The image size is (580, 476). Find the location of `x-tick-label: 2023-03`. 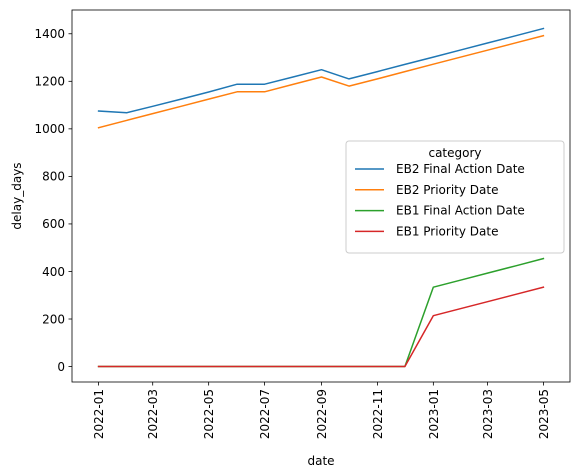

x-tick-label: 2023-03 is located at coordinates (488, 414).